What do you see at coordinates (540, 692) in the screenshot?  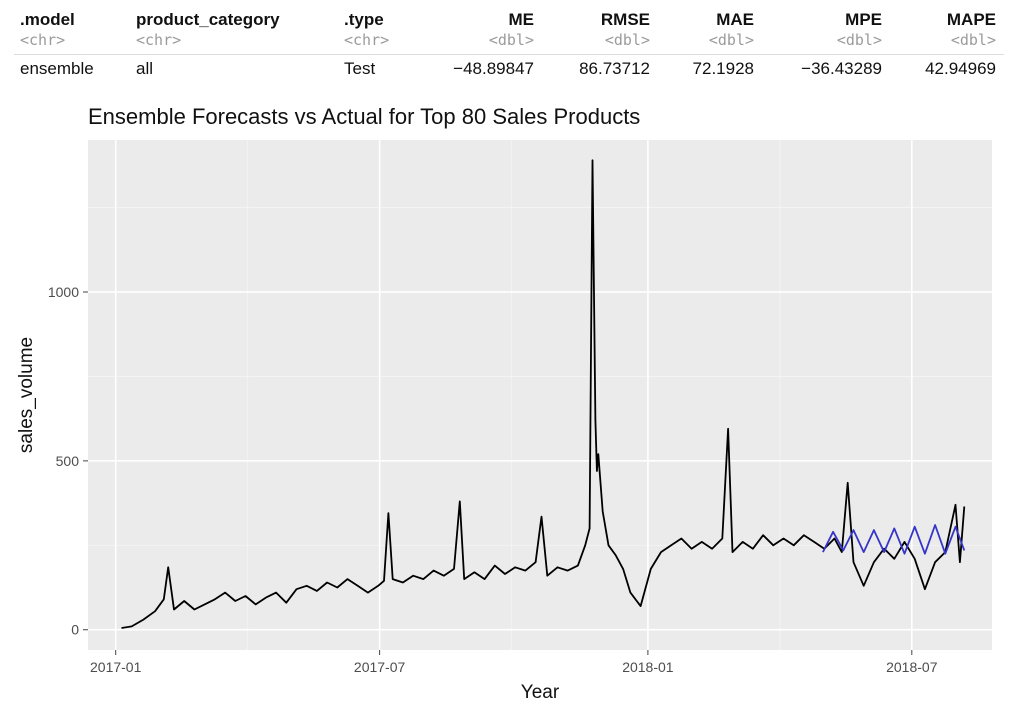 I see `x-axis-title: Year` at bounding box center [540, 692].